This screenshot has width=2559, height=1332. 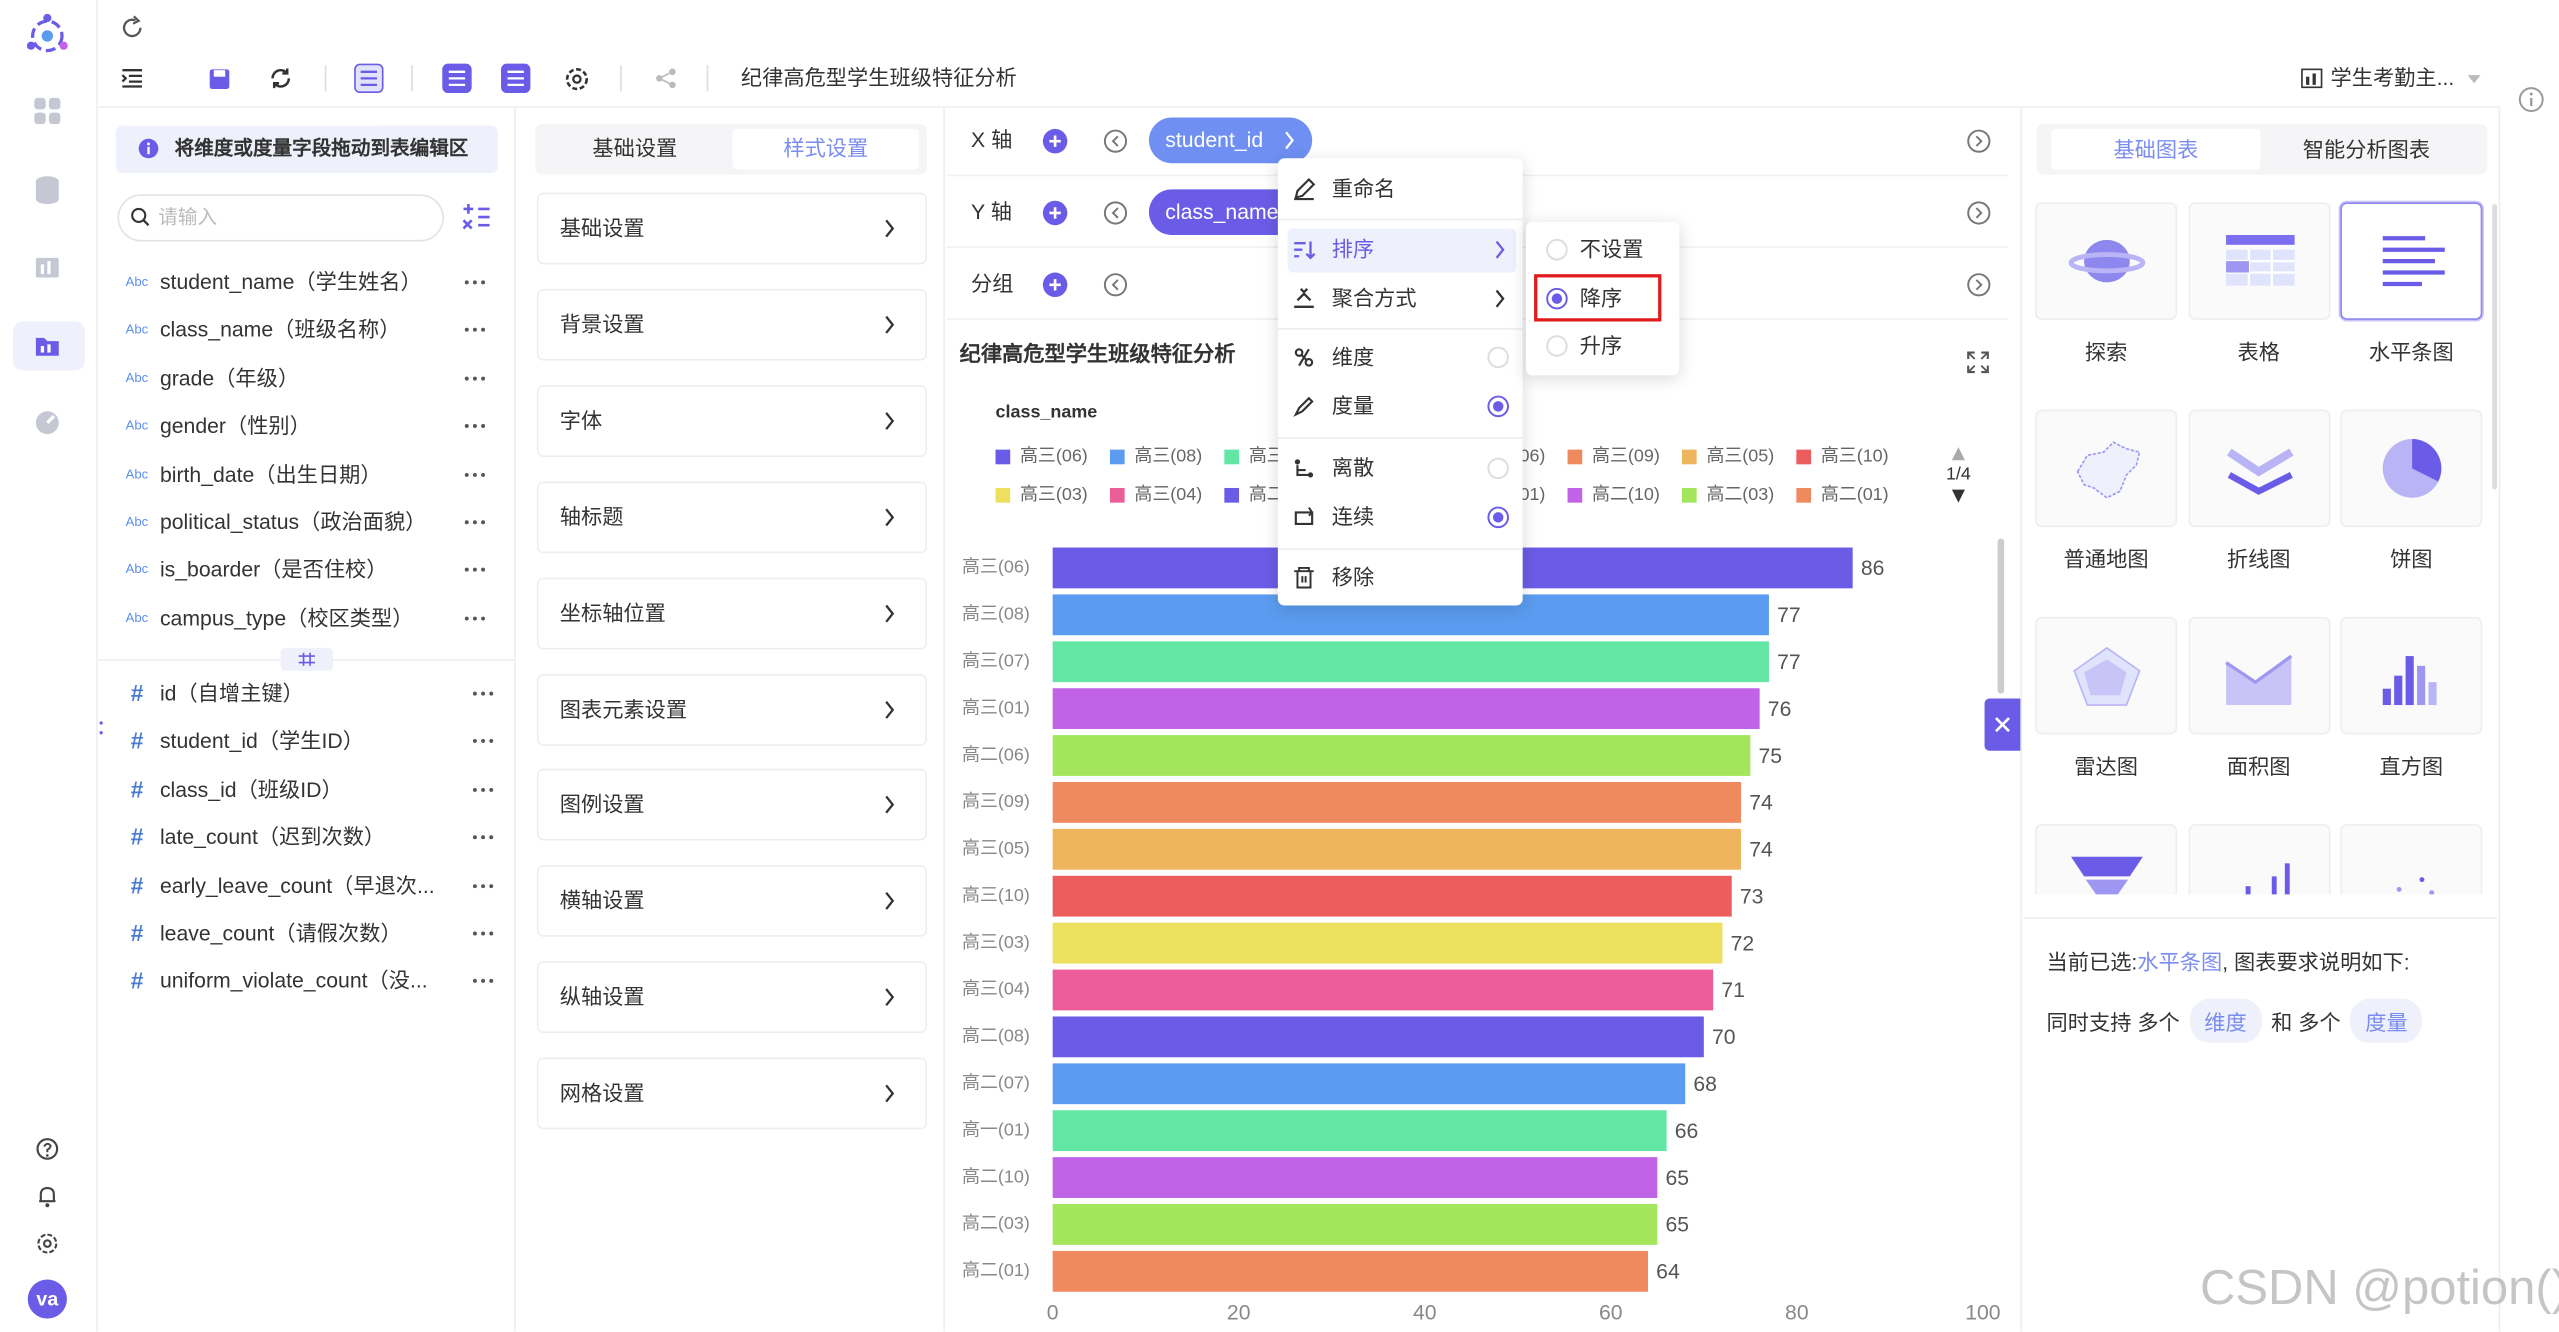 I want to click on measure-field: leave_count（请假次数）, so click(x=280, y=933).